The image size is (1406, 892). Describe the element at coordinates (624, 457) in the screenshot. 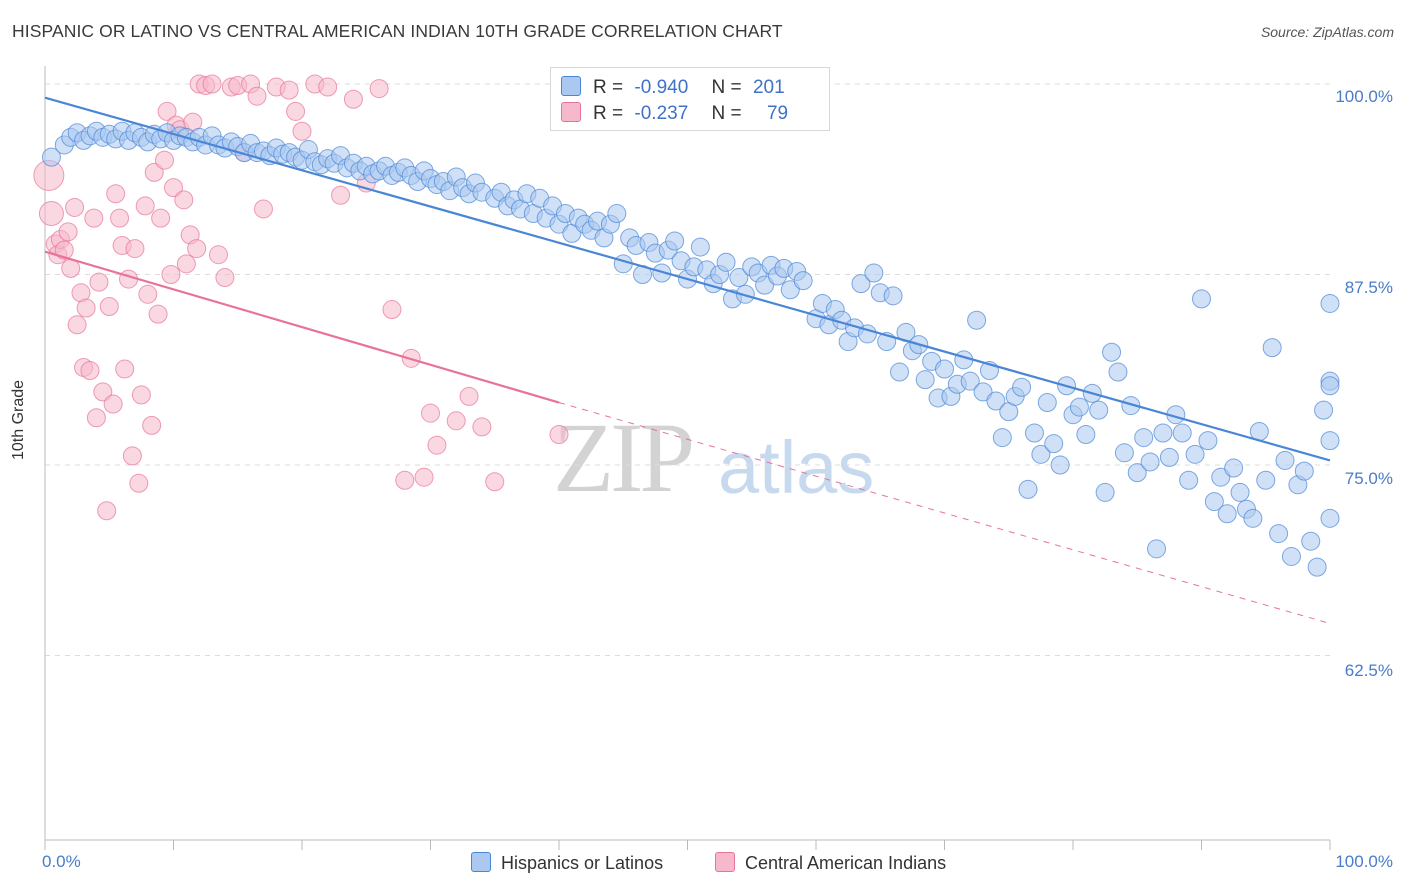

I see `watermark-zip: ZIP` at that location.